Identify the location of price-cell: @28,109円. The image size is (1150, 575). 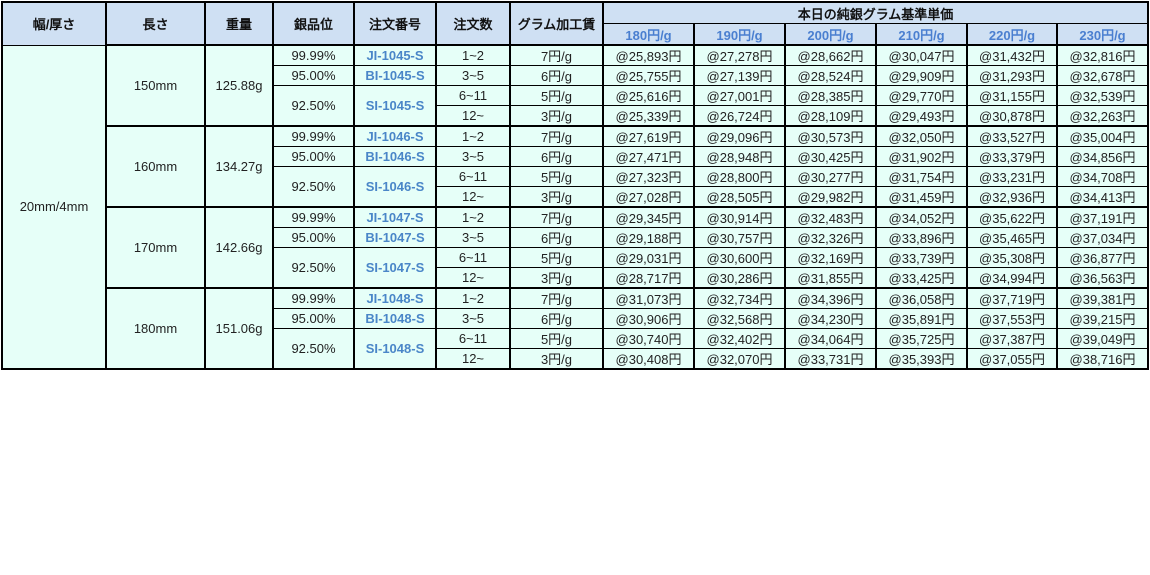
(830, 116).